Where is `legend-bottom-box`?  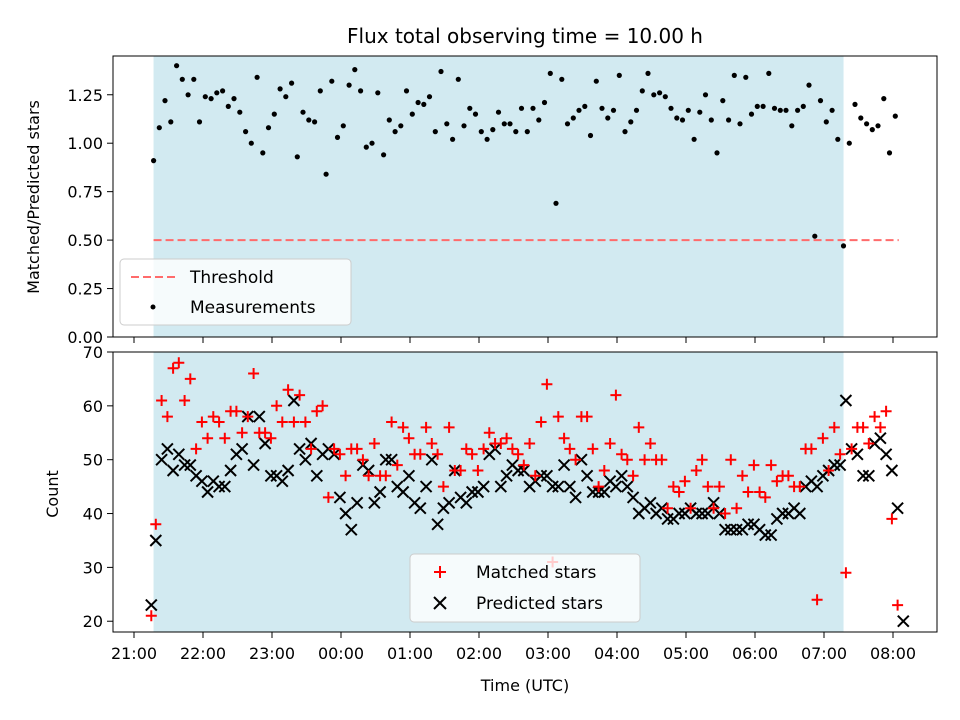
legend-bottom-box is located at coordinates (525, 588).